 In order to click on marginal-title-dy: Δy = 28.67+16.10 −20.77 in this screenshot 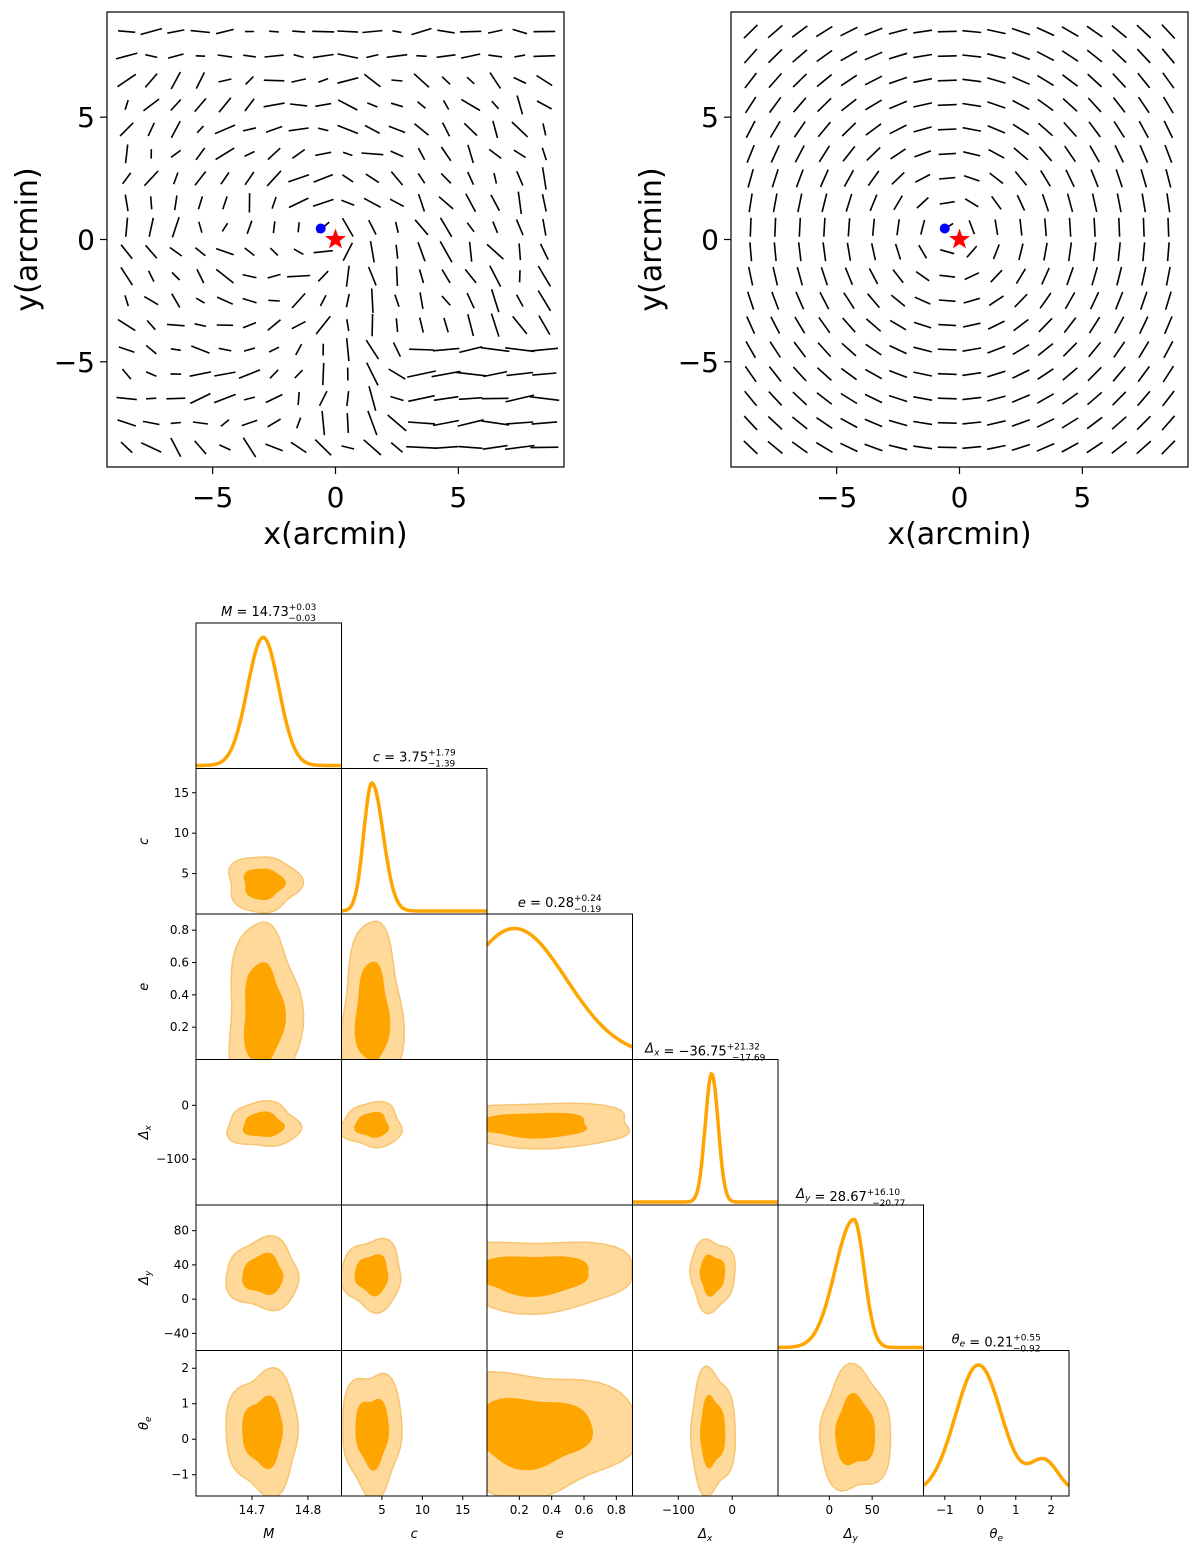, I will do `click(850, 1198)`.